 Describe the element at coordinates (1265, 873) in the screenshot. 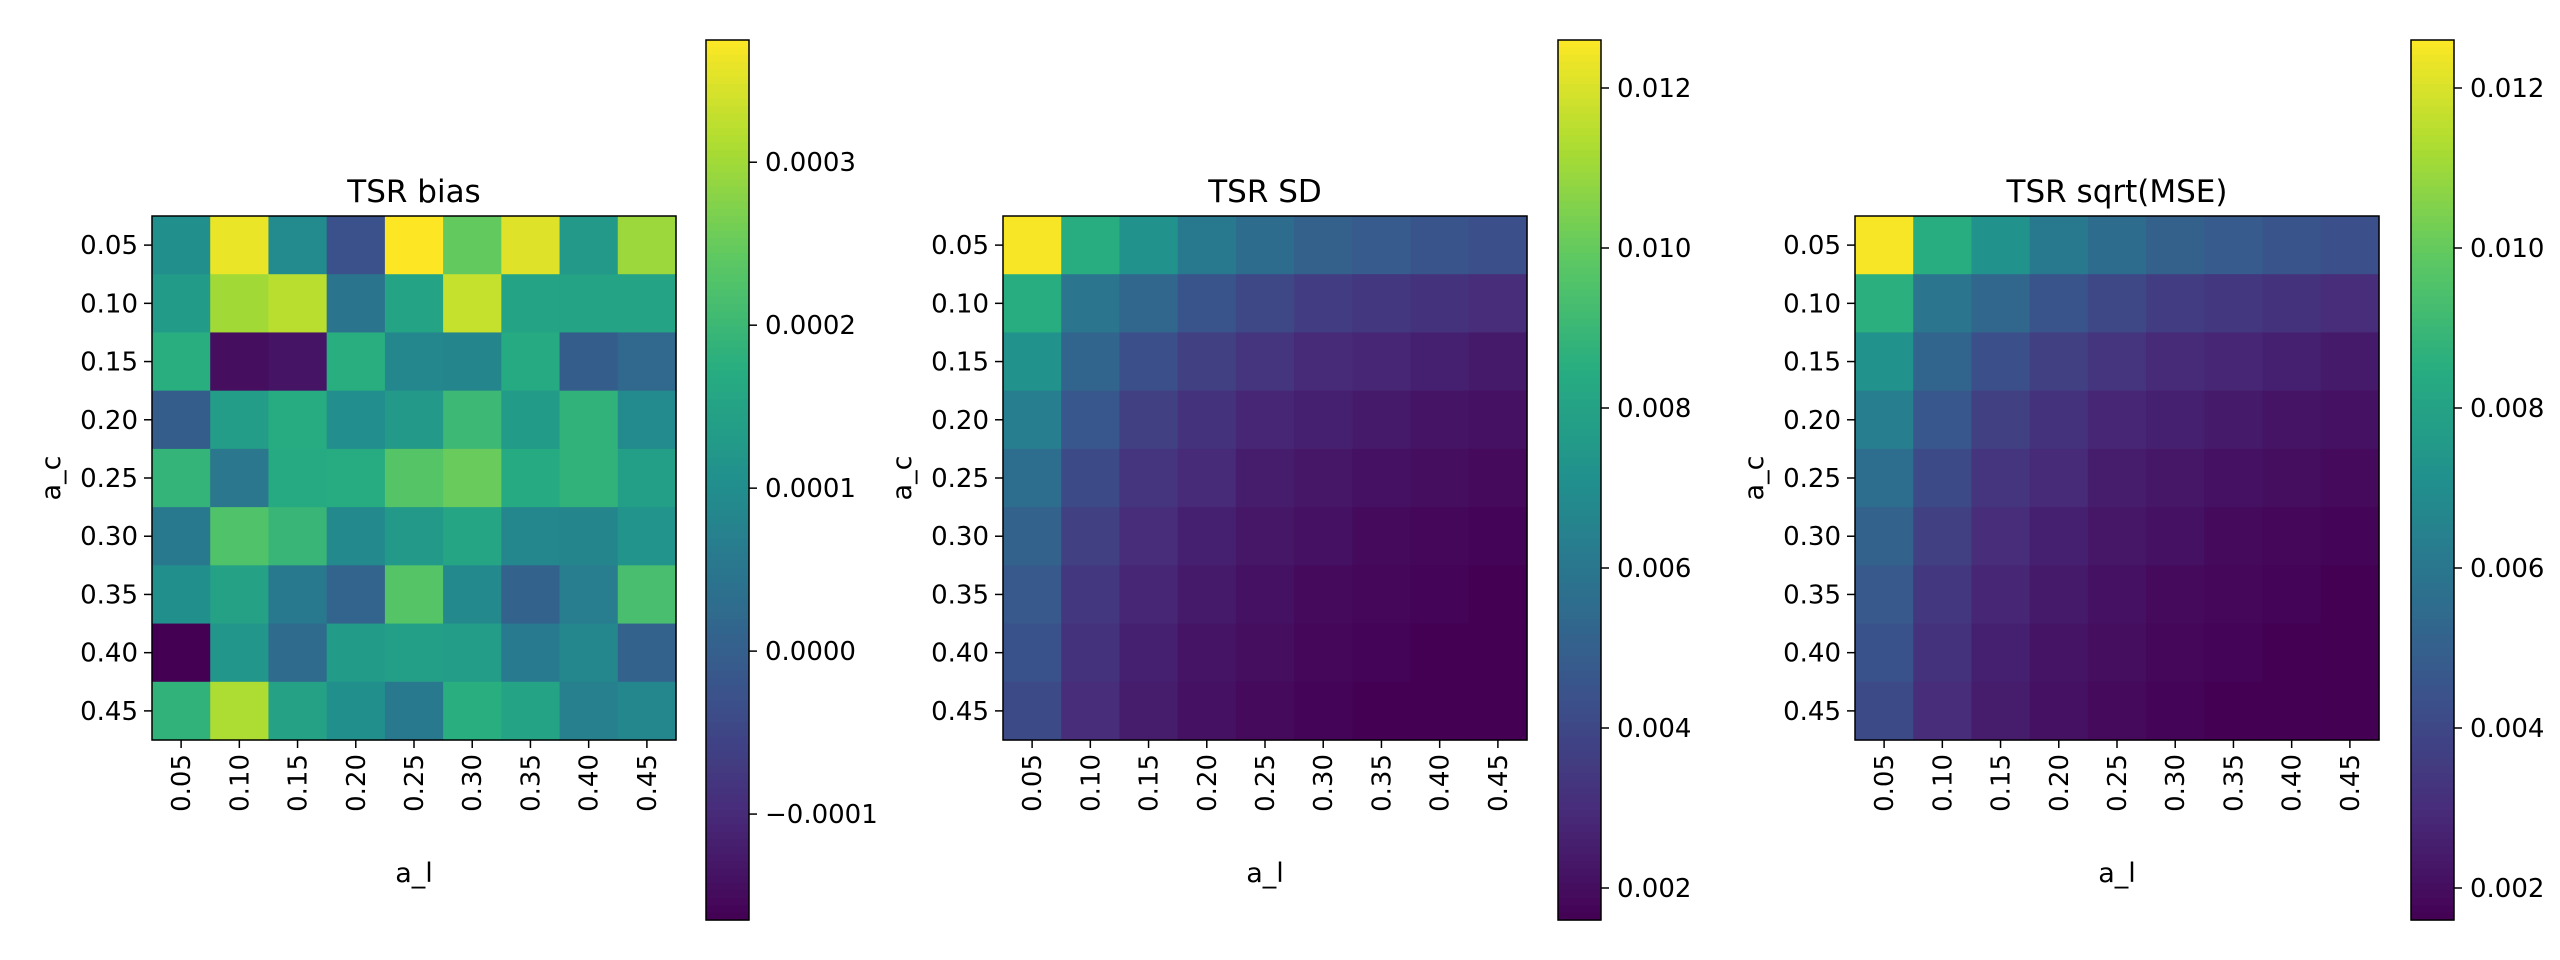

I see `x-axis-label: a_l` at that location.